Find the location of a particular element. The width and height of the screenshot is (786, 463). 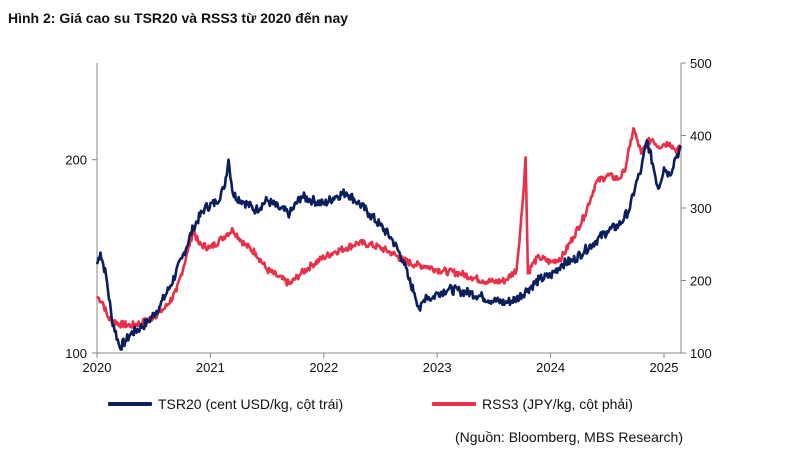

legend-swatch-tsr20 is located at coordinates (130, 404).